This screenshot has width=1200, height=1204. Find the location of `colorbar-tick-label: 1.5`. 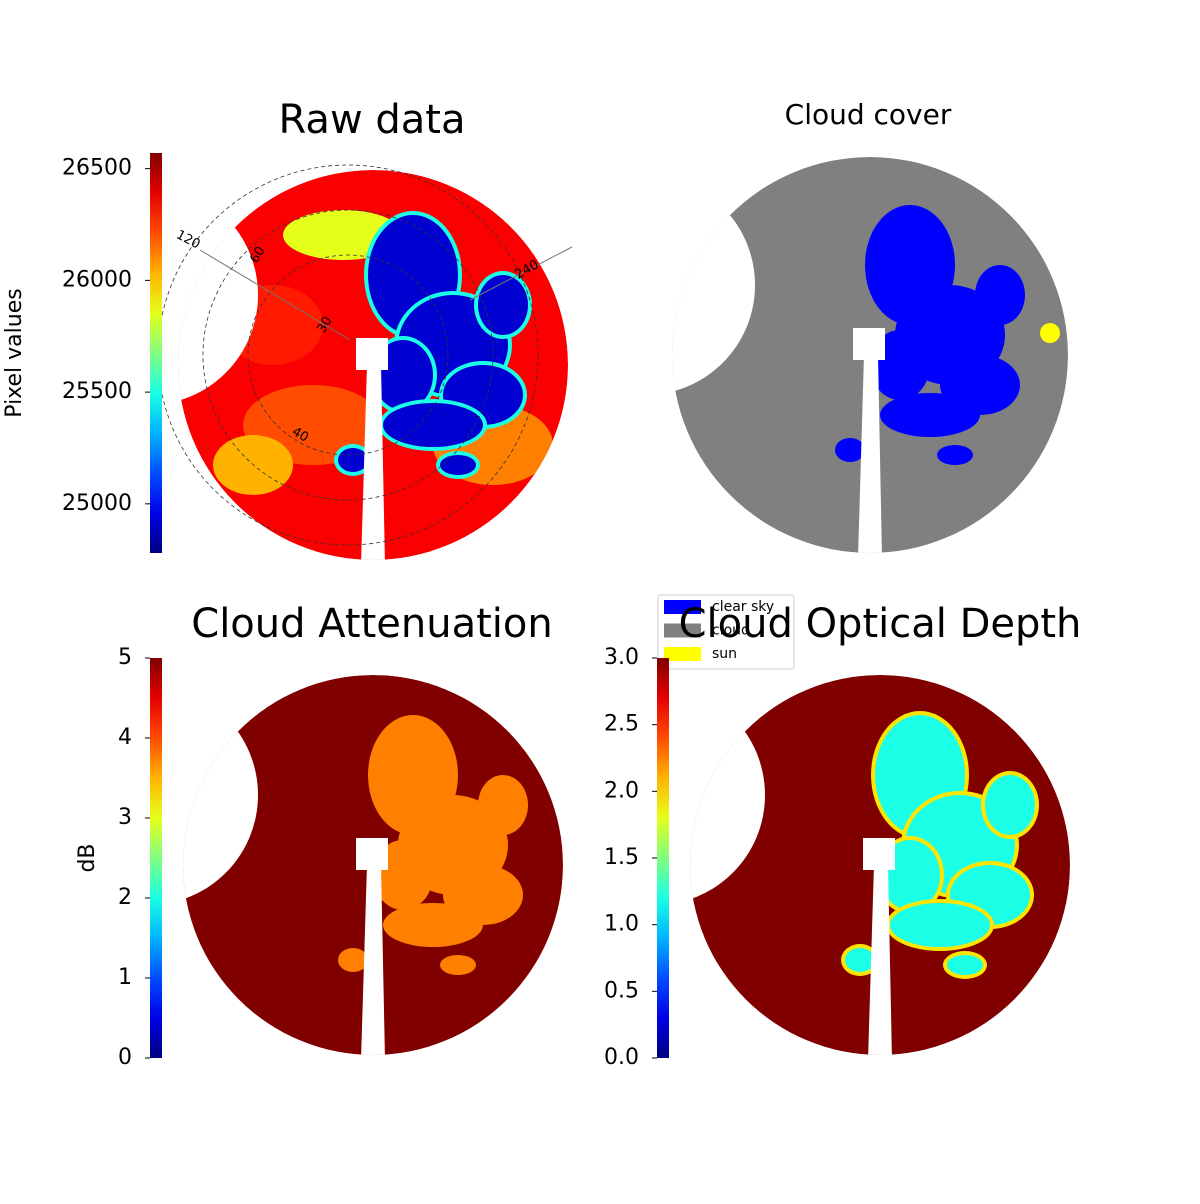

colorbar-tick-label: 1.5 is located at coordinates (621, 857).